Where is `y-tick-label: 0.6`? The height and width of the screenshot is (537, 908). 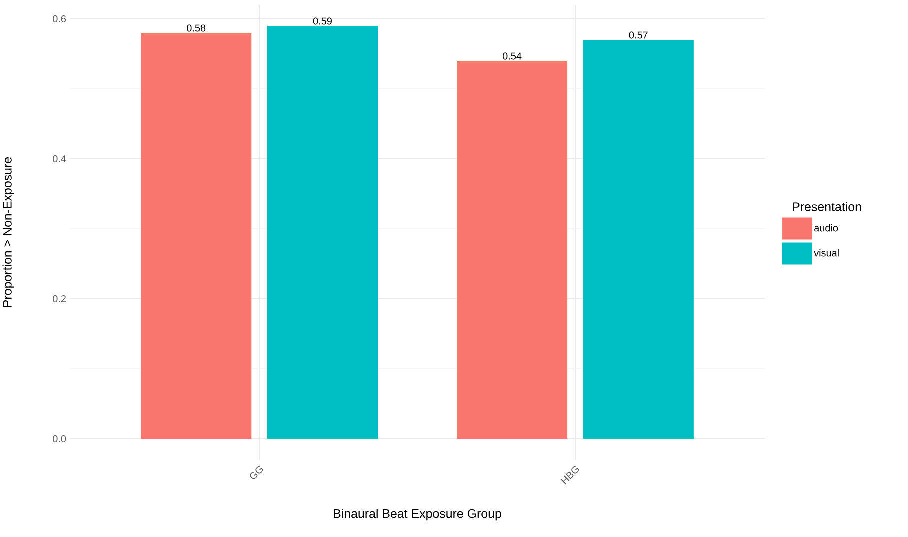 y-tick-label: 0.6 is located at coordinates (59, 19).